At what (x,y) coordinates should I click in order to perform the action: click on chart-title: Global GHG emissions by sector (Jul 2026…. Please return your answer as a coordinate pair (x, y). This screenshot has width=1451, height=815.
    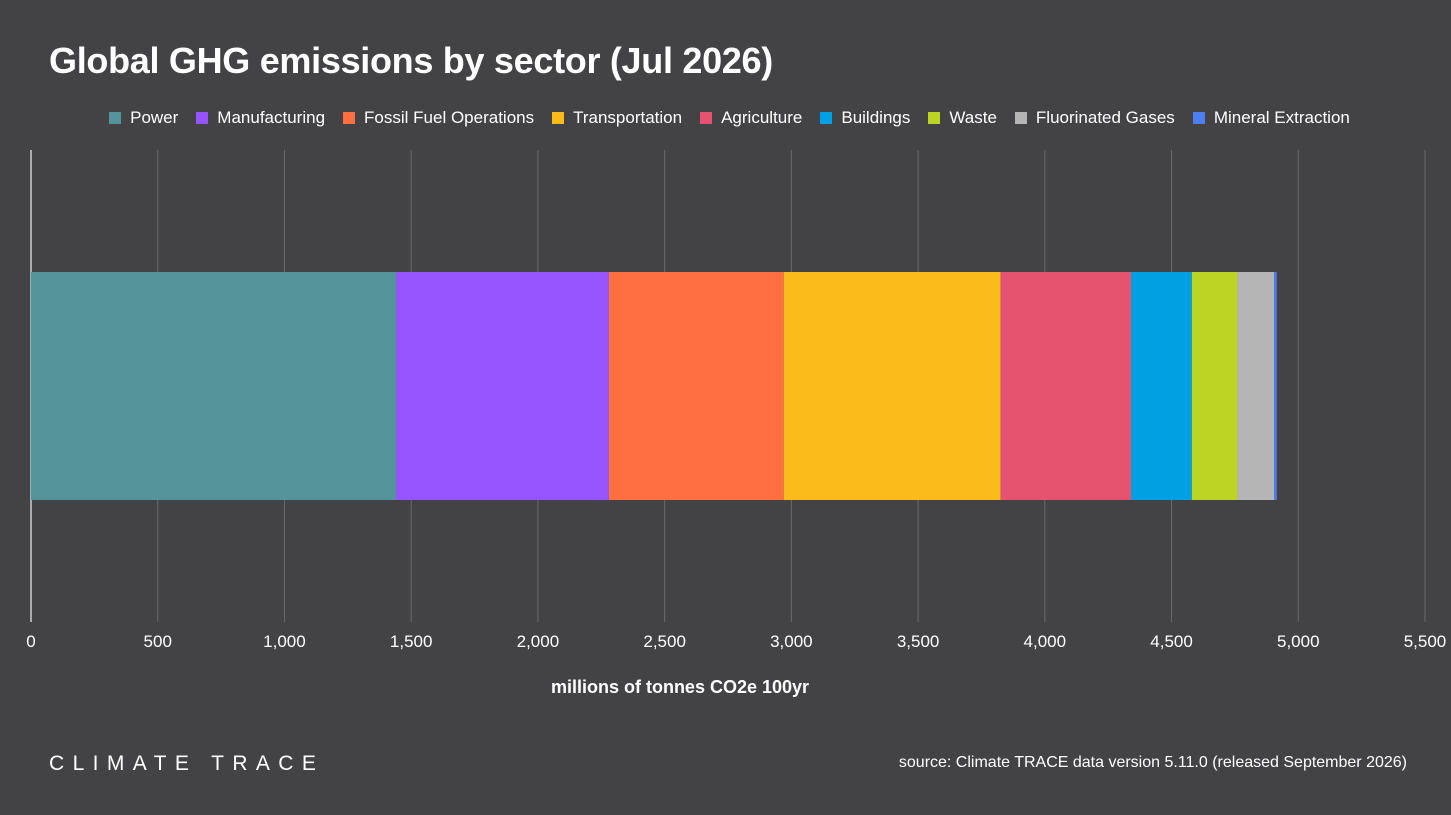
    Looking at the image, I should click on (411, 60).